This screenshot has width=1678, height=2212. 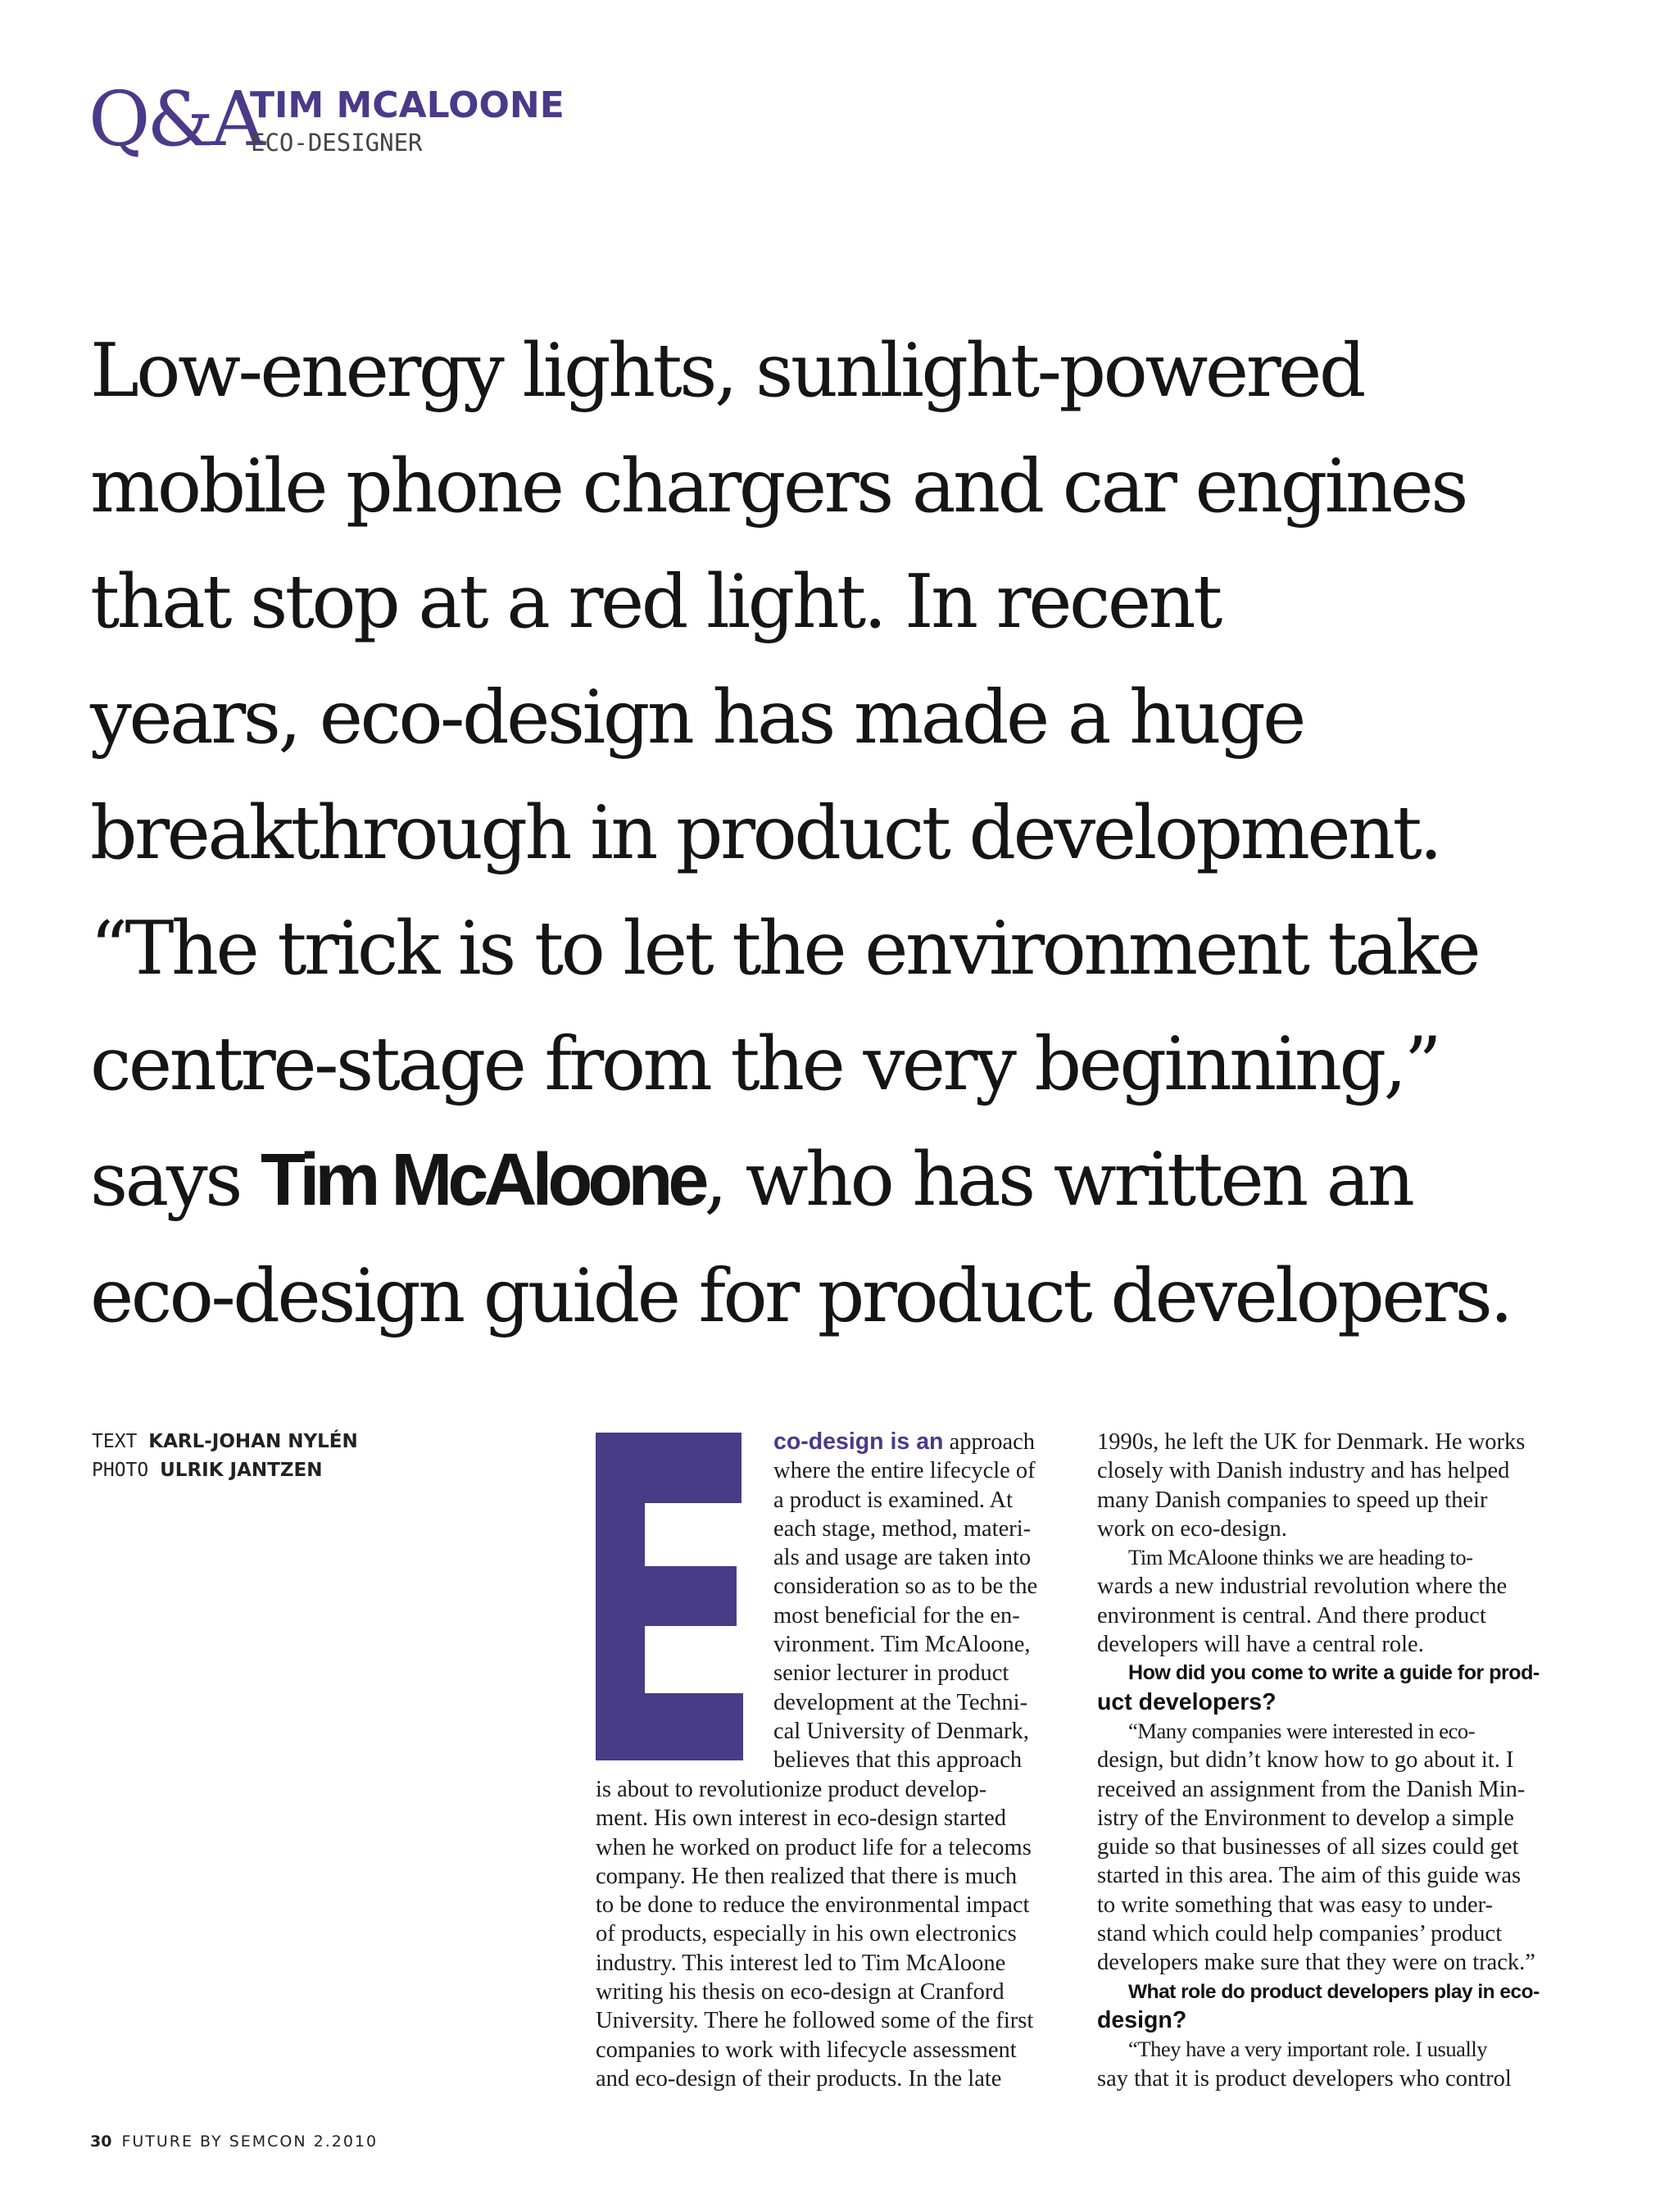 I want to click on page-footer: 30 FUTURE BY SEMCON 2.2010, so click(x=234, y=2142).